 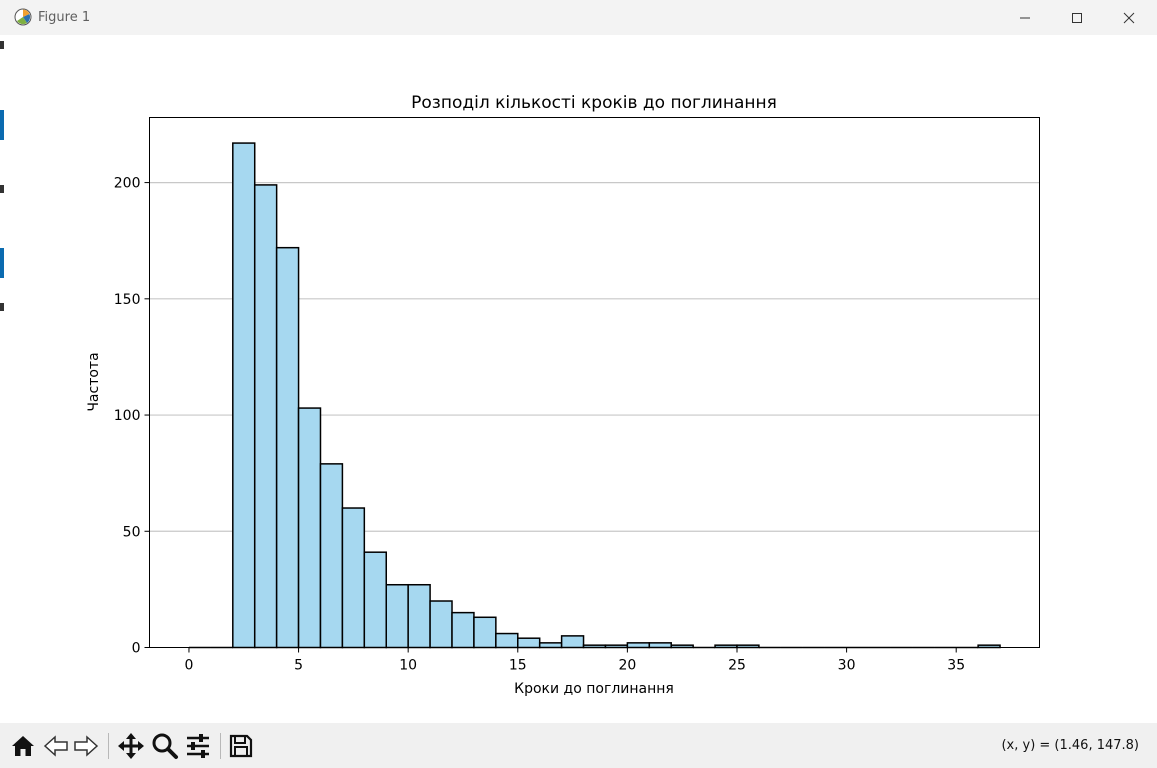 I want to click on forward-arrow-icon, so click(x=86, y=746).